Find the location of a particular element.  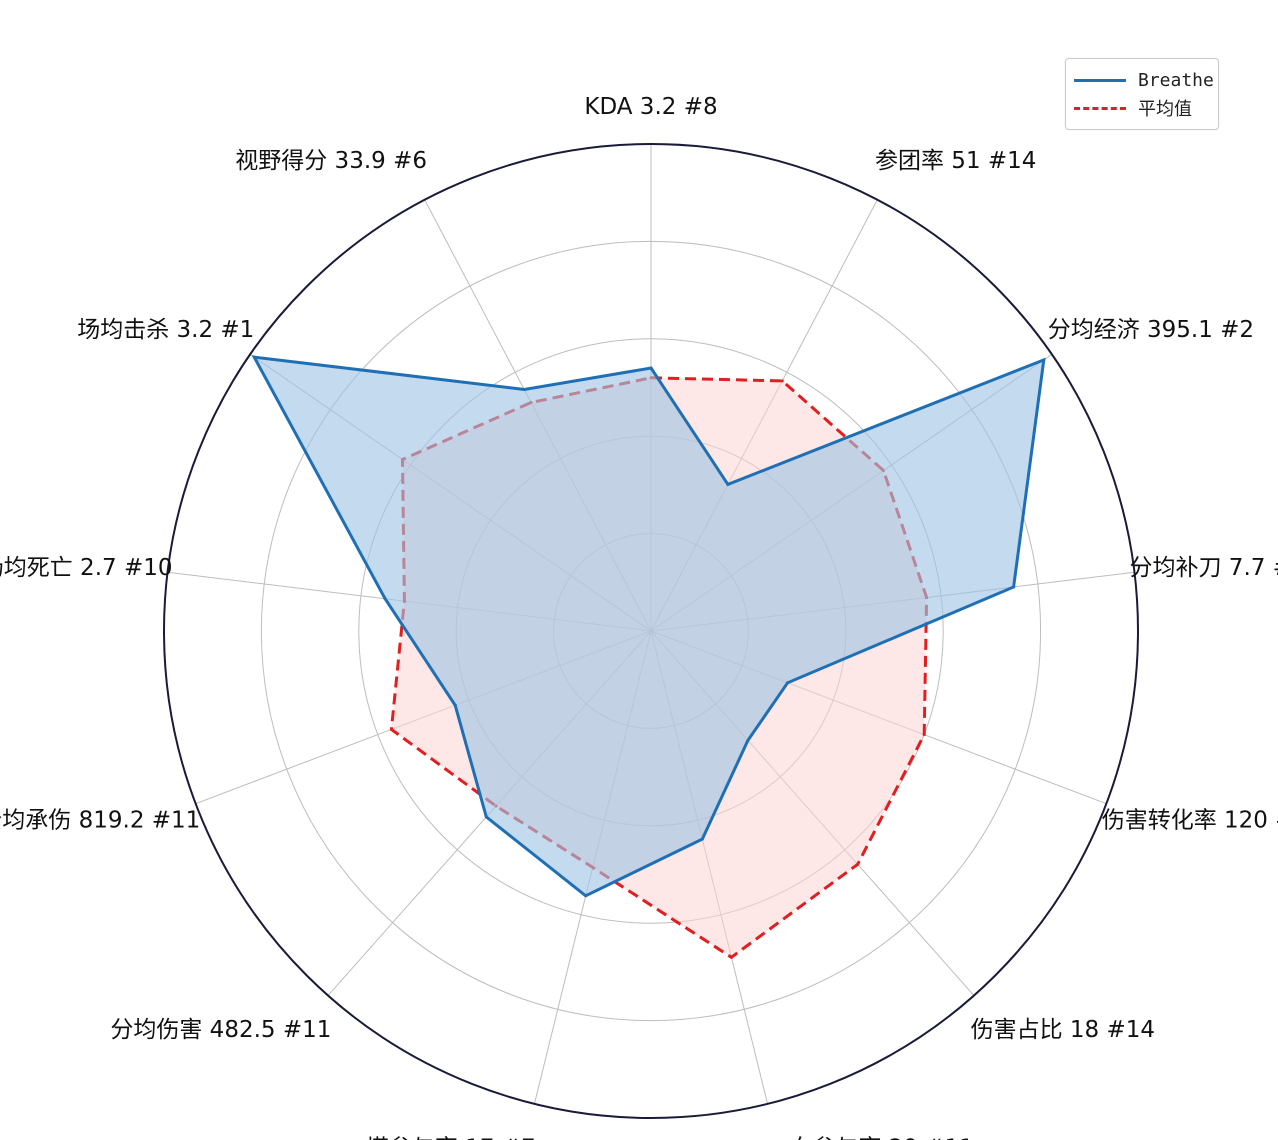

axis-label-2: 分均经济 395.1 #2 is located at coordinates (1151, 330).